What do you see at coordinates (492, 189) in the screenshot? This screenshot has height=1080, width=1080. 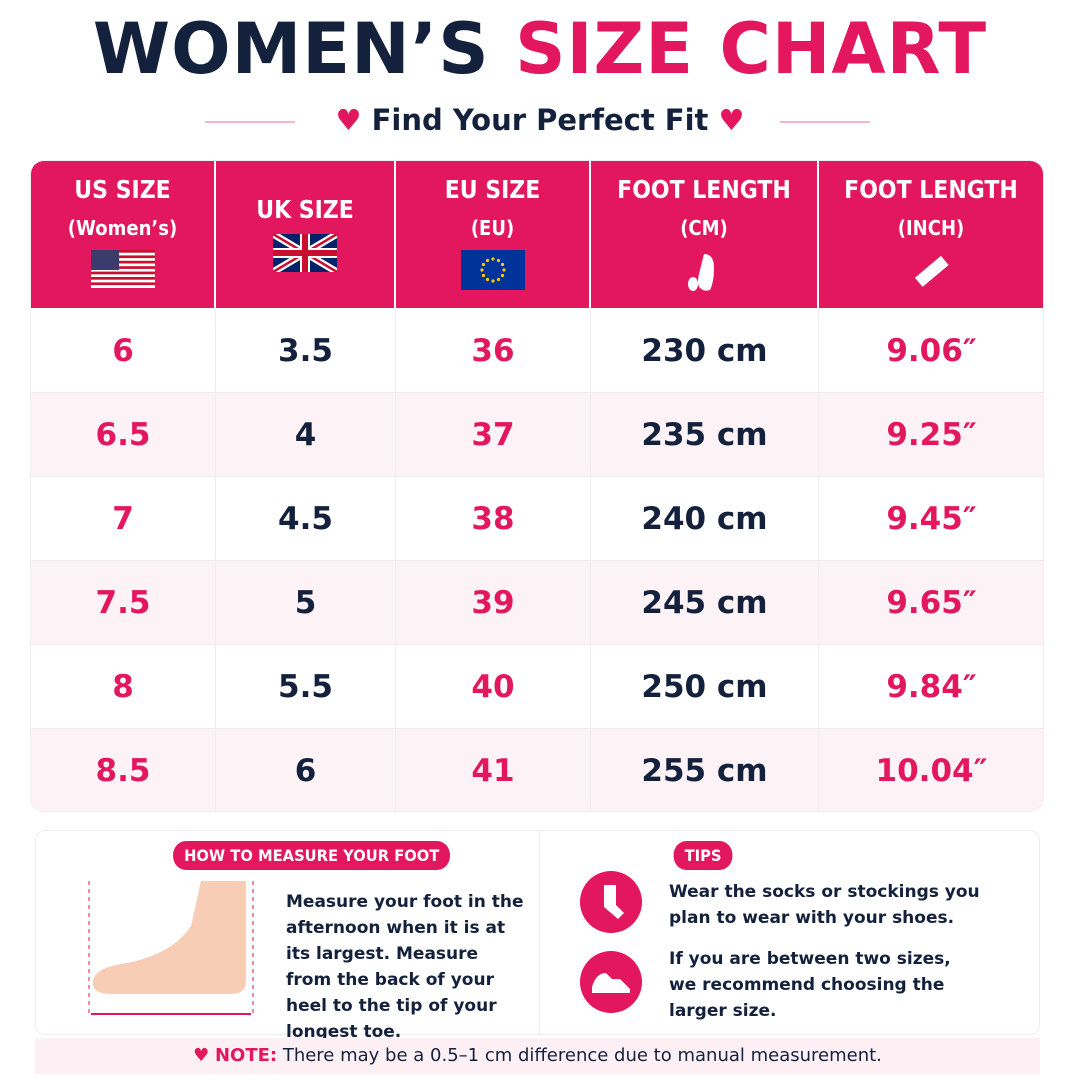 I see `header-label: EU SIZE` at bounding box center [492, 189].